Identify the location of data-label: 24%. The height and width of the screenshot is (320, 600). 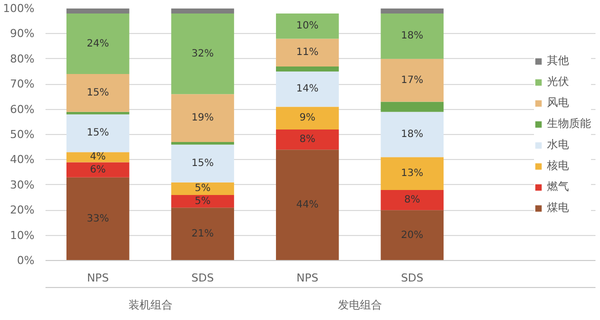
(97, 44).